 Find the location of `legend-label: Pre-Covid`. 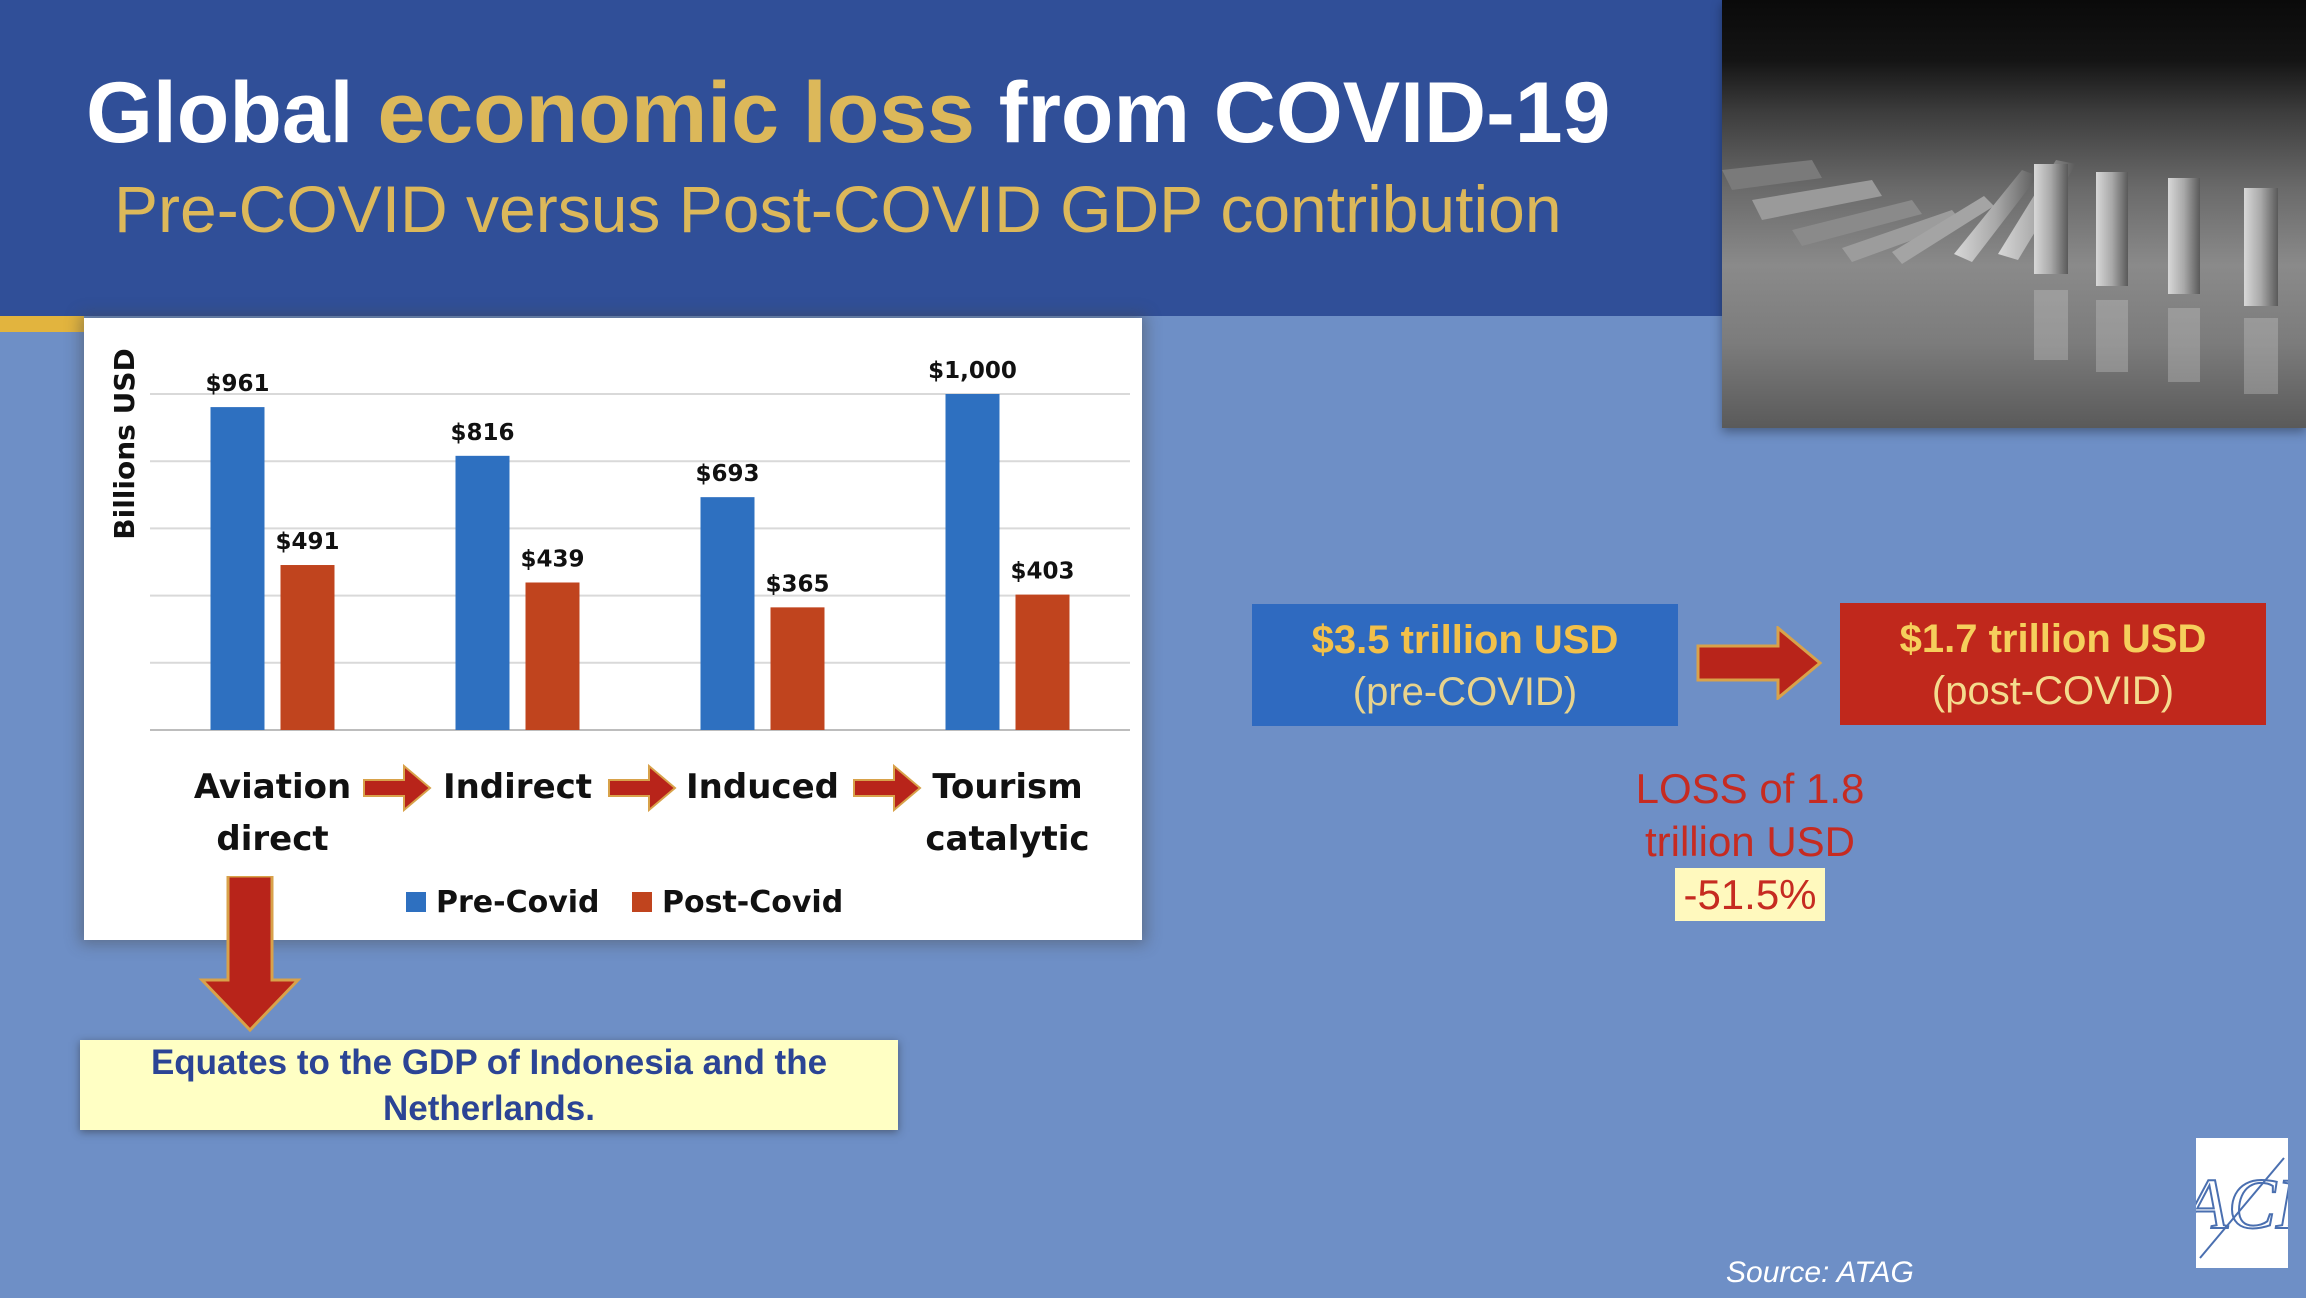

legend-label: Pre-Covid is located at coordinates (518, 902).